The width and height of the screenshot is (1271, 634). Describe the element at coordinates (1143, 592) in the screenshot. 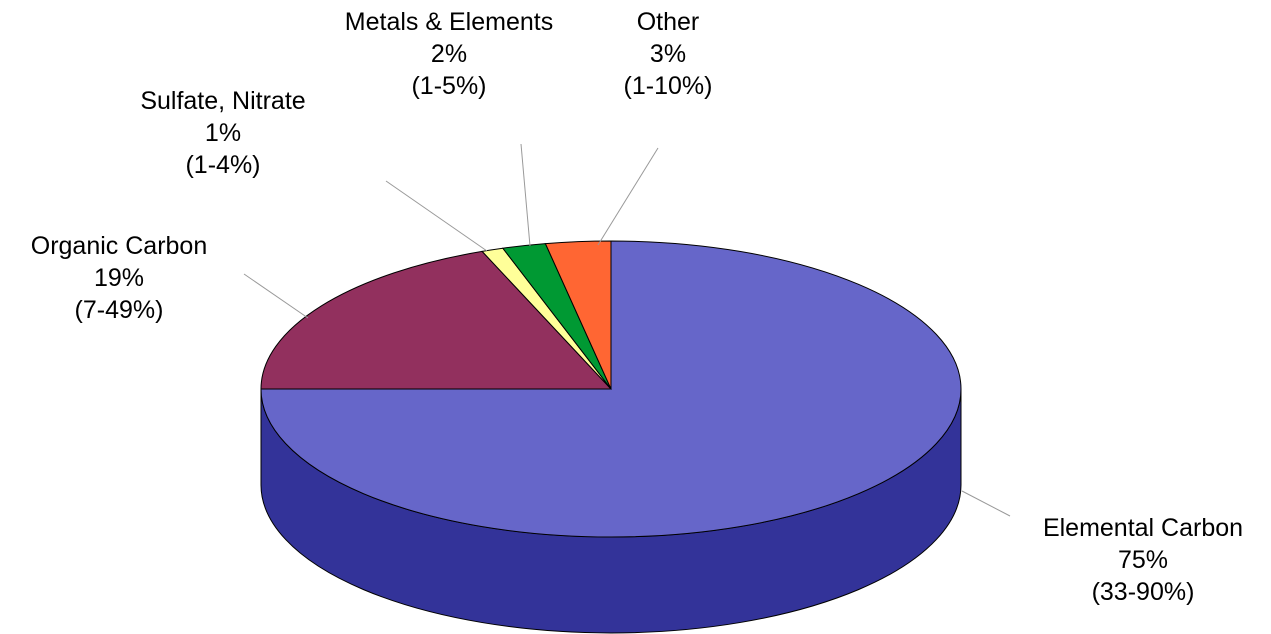

I see `slice-label-range-0: (33-90%)` at that location.